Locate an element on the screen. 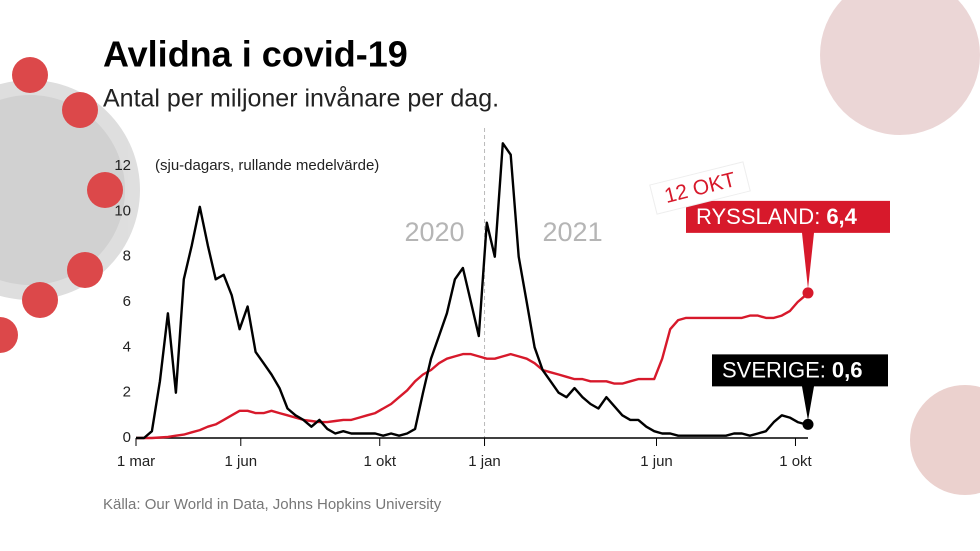 Image resolution: width=980 pixels, height=551 pixels. y-tick-label: 4 is located at coordinates (127, 346).